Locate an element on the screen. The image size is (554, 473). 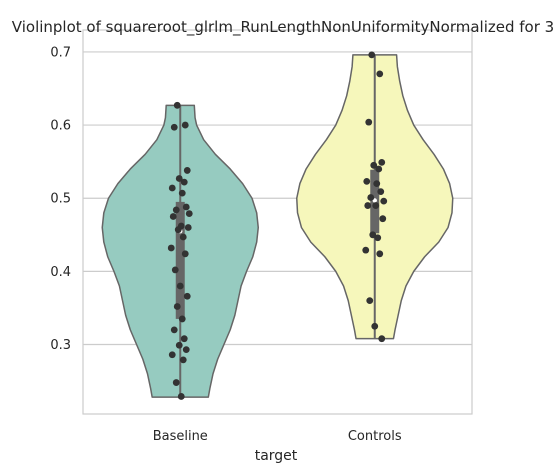
y-tick-label: 0.5 is located at coordinates (60, 199).